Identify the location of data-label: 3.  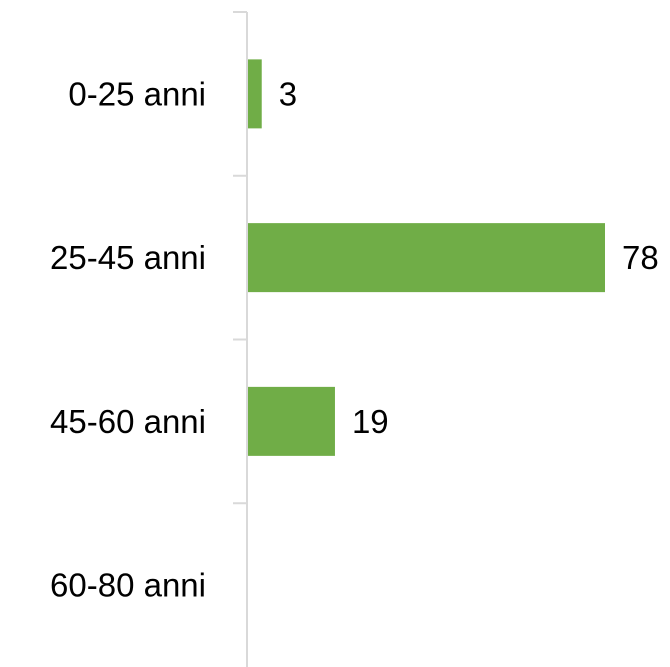
(288, 93).